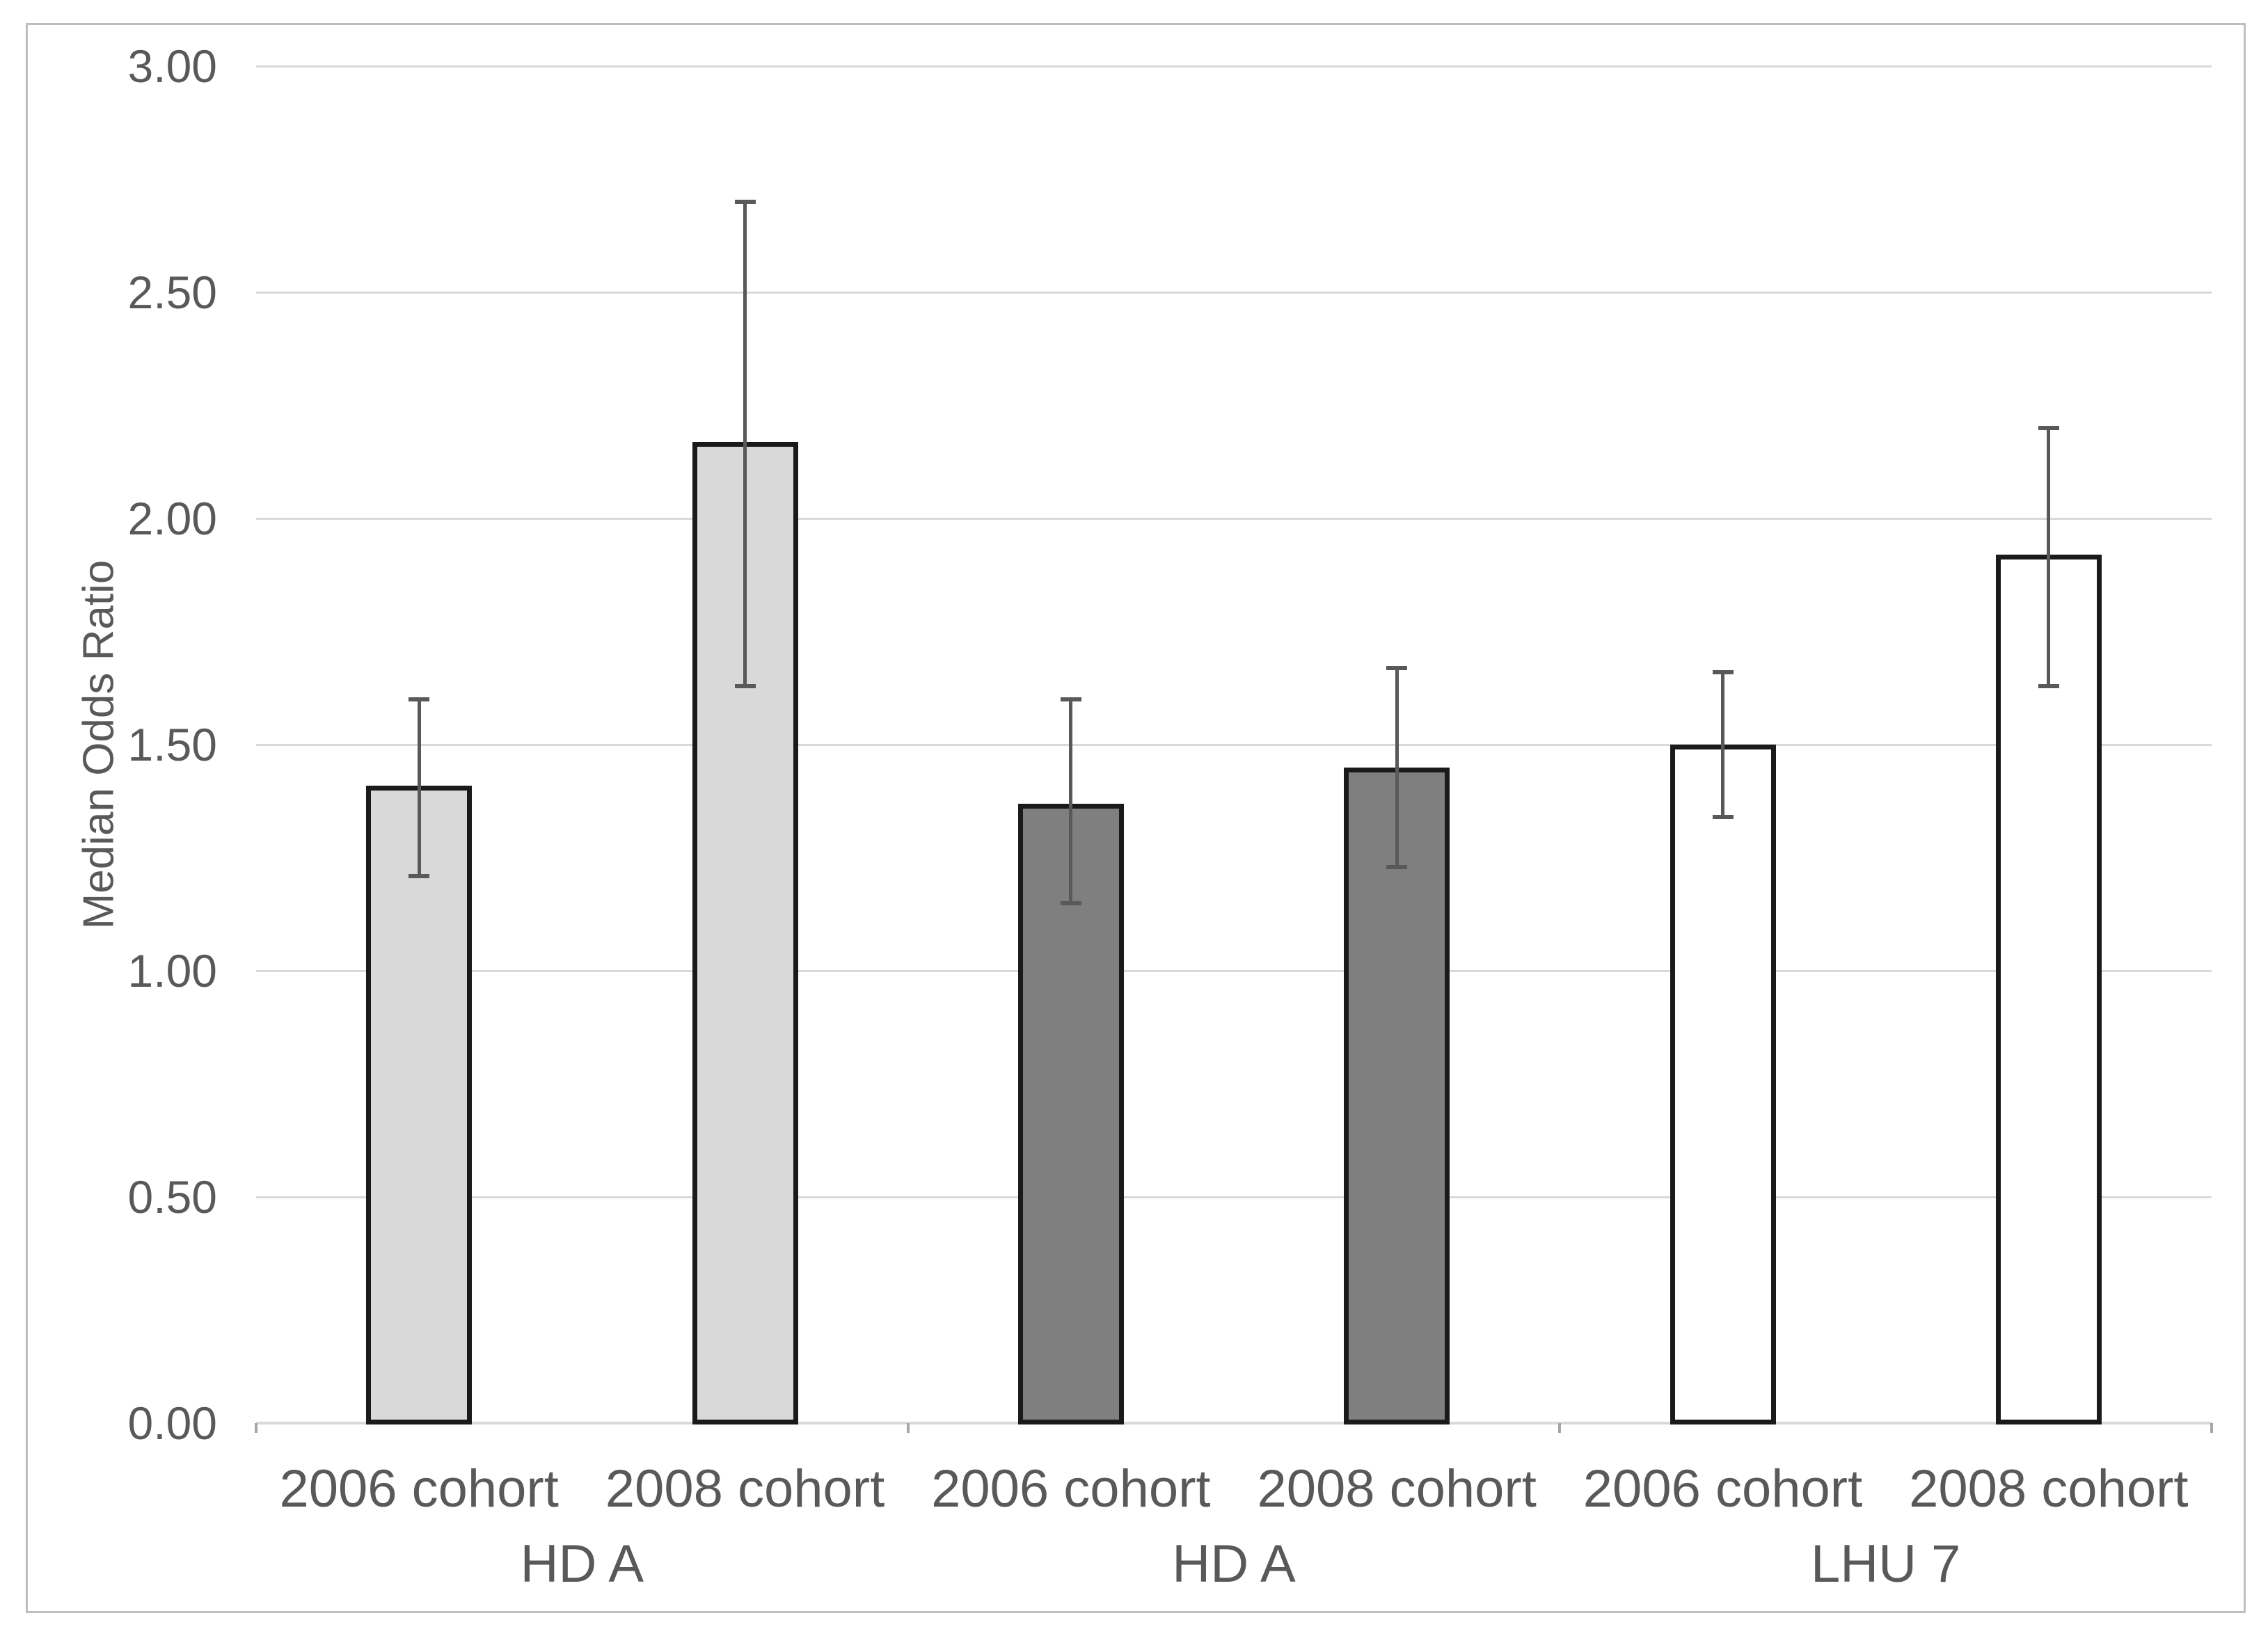  What do you see at coordinates (172, 518) in the screenshot?
I see `y-tick-label: 2.00` at bounding box center [172, 518].